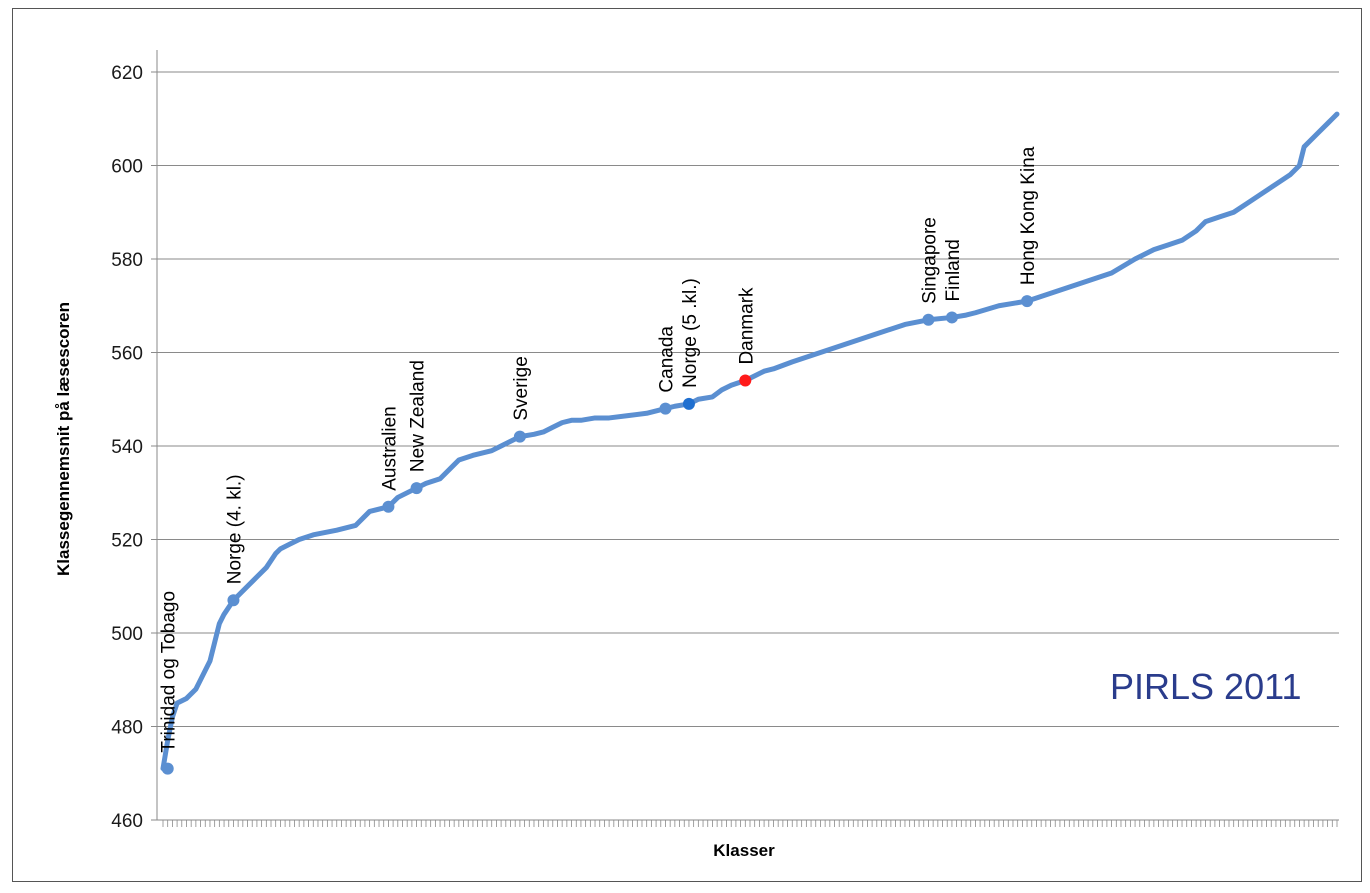 The image size is (1370, 893). I want to click on country-label: Danmark, so click(746, 326).